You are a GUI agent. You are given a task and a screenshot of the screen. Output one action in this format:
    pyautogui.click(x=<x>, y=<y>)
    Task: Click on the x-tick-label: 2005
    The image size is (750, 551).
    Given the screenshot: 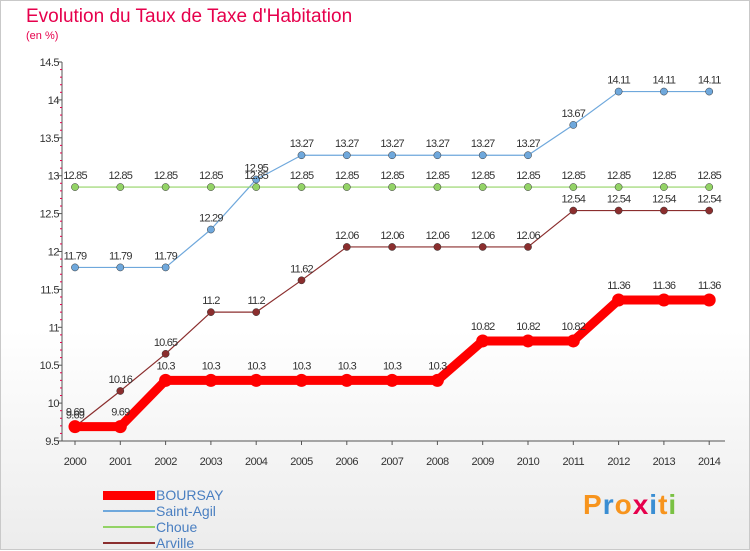 What is the action you would take?
    pyautogui.click(x=301, y=462)
    